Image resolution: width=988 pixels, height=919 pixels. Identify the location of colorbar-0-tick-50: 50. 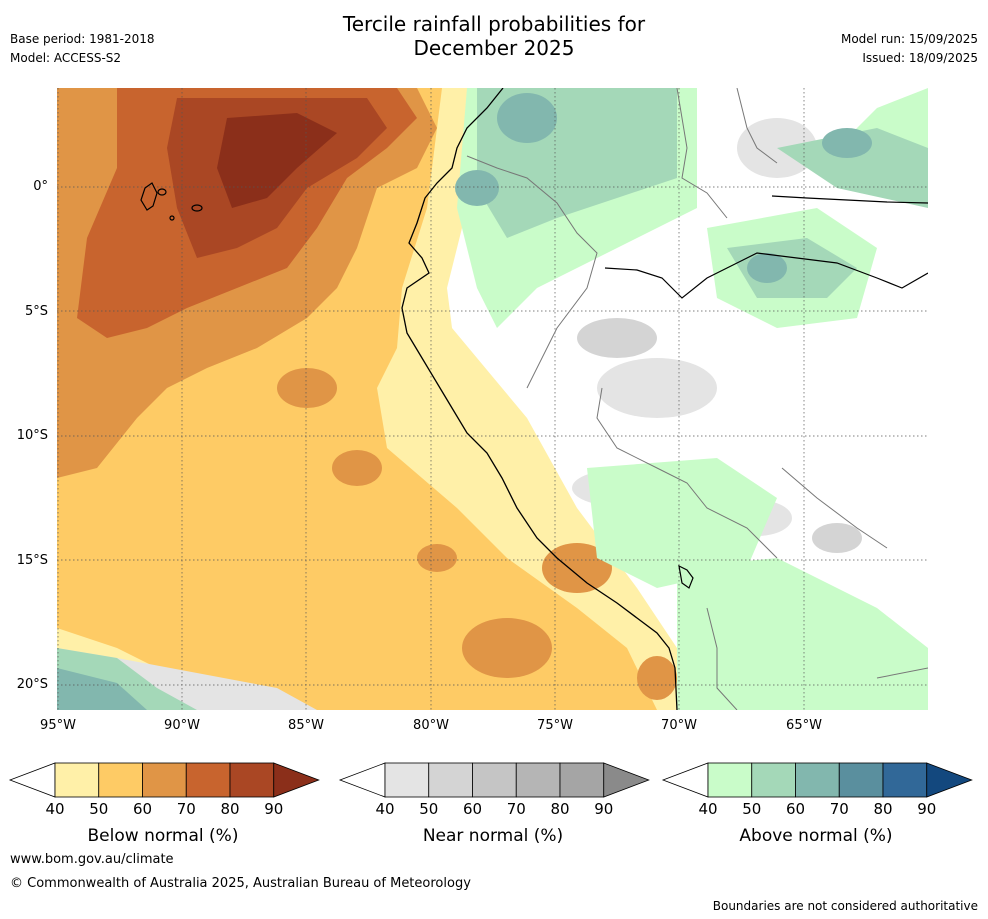
(99, 809).